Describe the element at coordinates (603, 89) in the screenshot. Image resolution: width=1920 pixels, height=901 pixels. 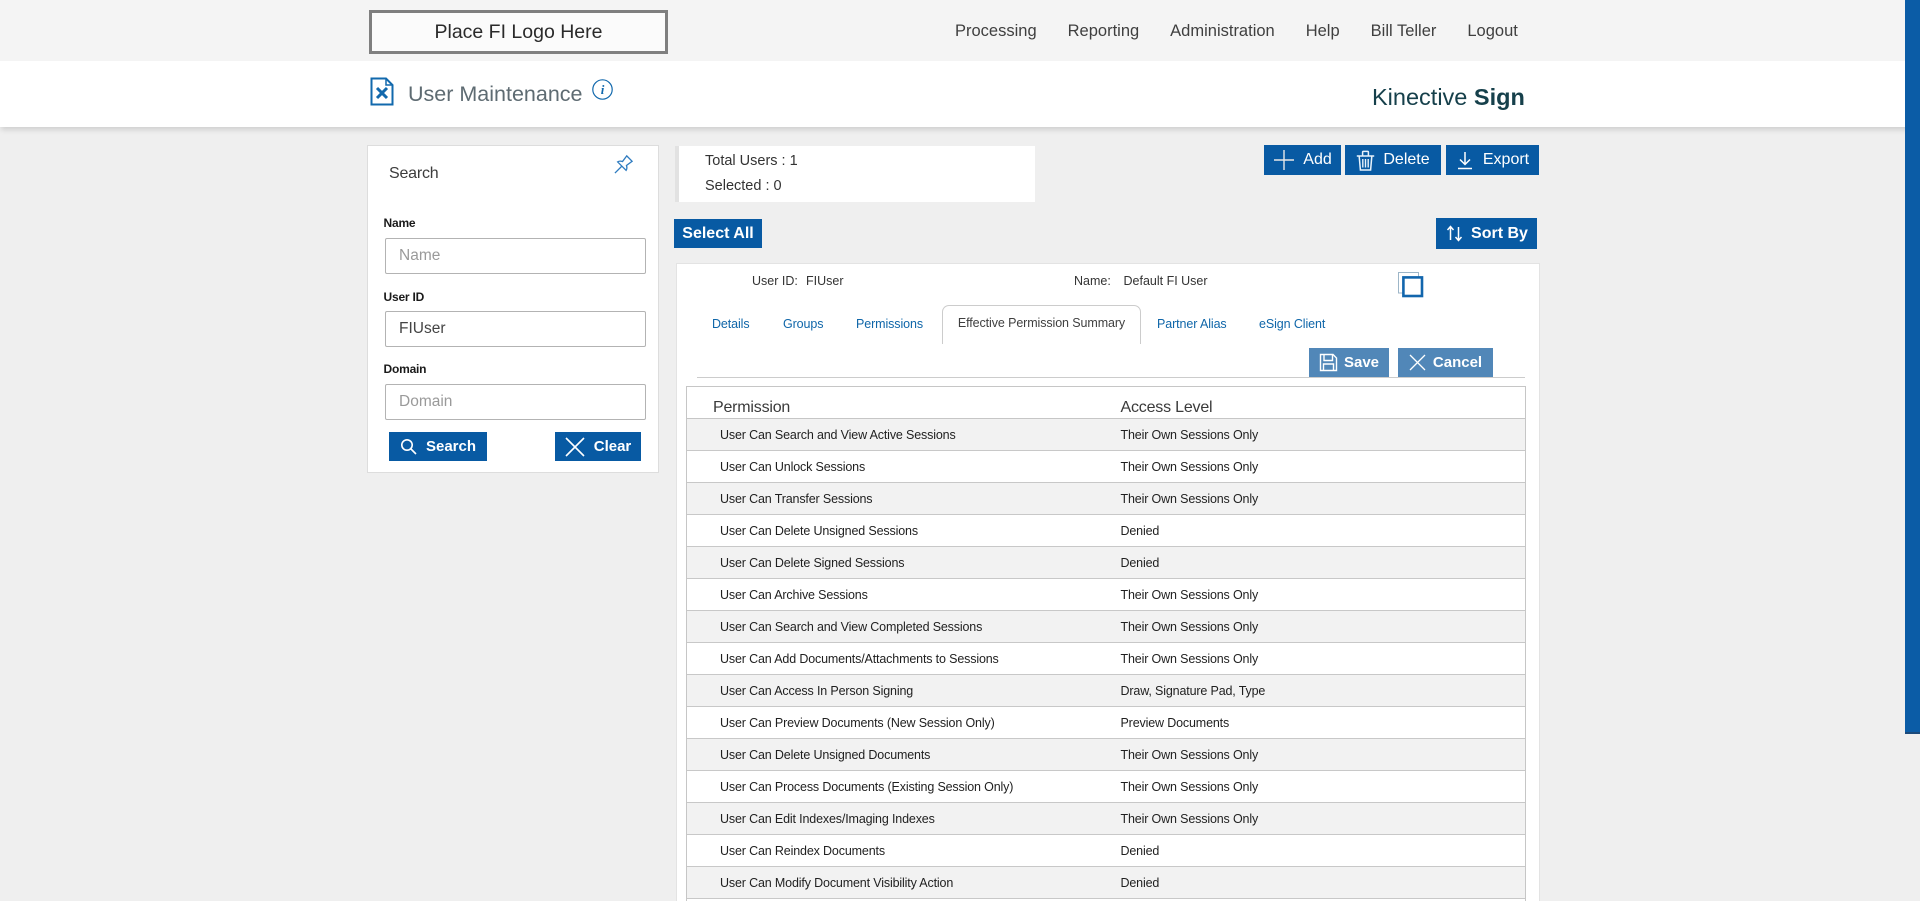
I see `svg-text: i` at that location.